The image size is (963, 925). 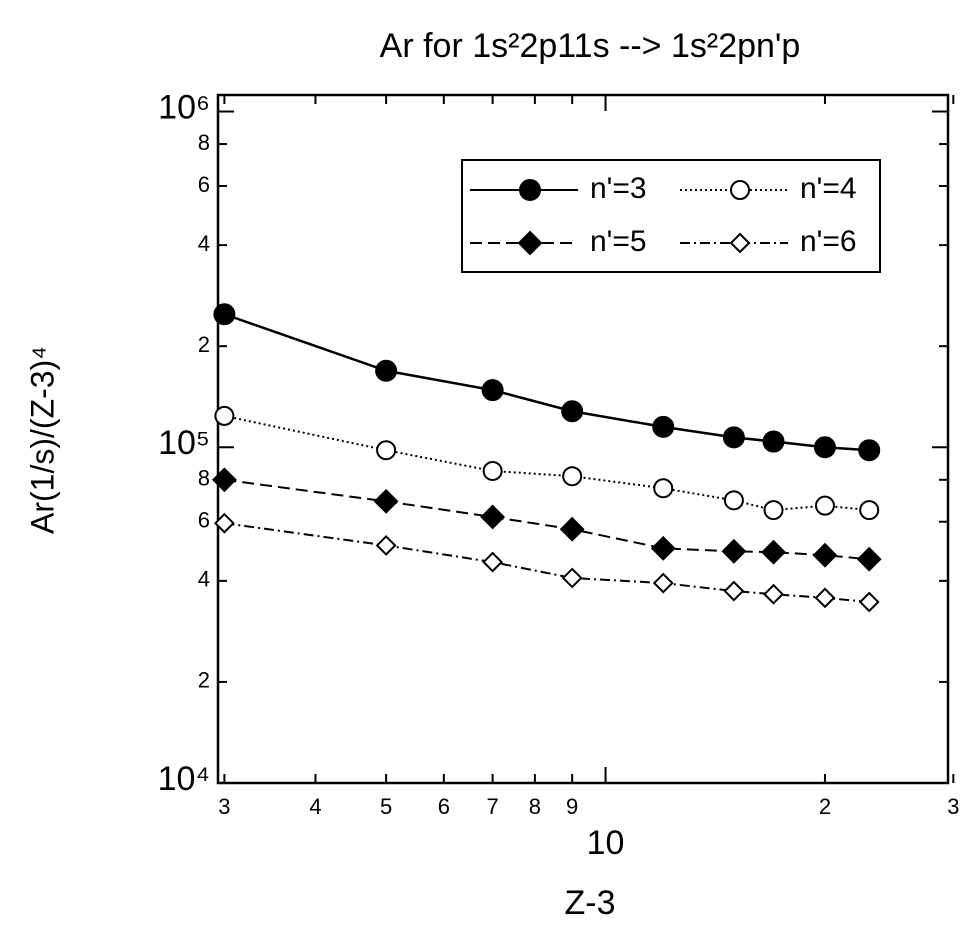 I want to click on x-tick-label: 8, so click(x=535, y=806).